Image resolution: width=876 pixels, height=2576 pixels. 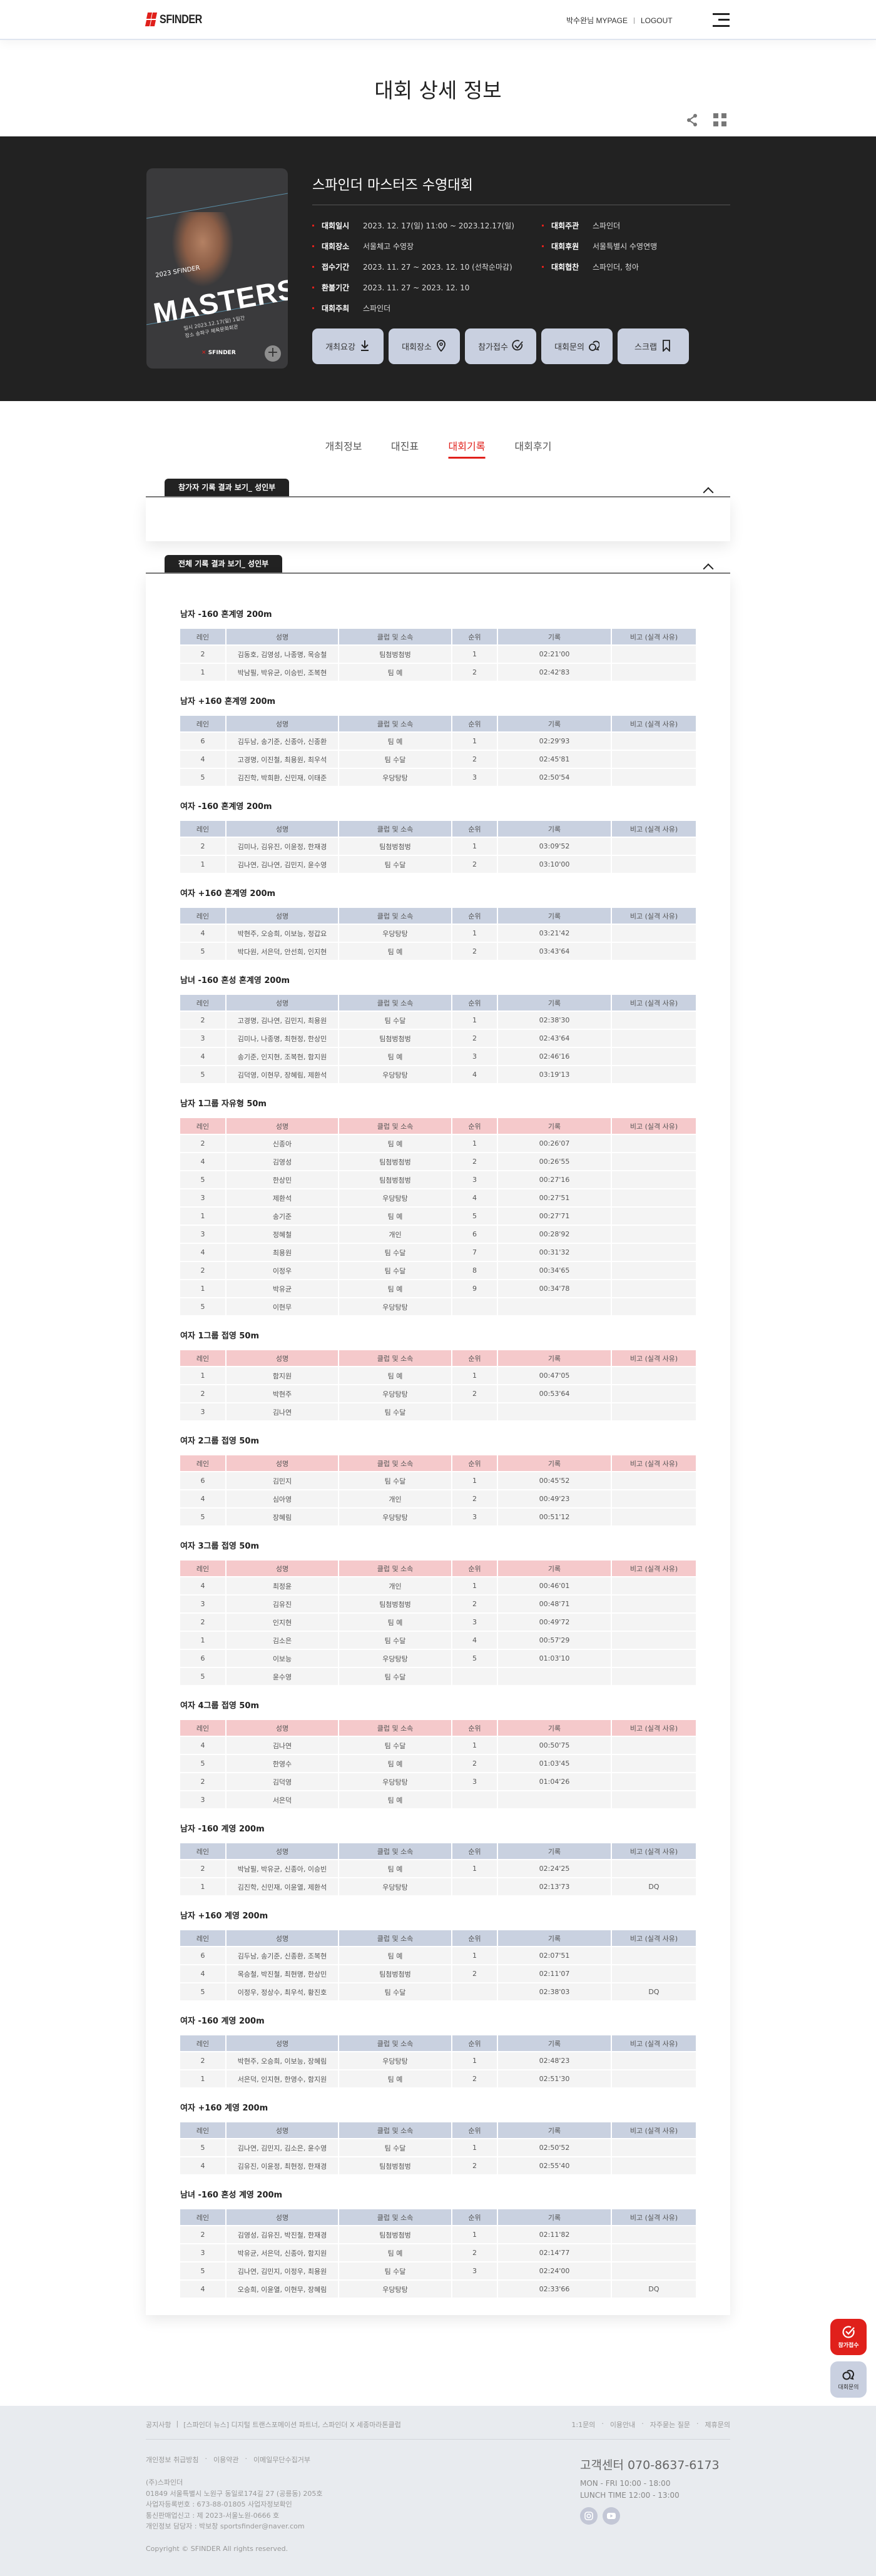 What do you see at coordinates (273, 353) in the screenshot?
I see `poster-zoom-plus-icon: +` at bounding box center [273, 353].